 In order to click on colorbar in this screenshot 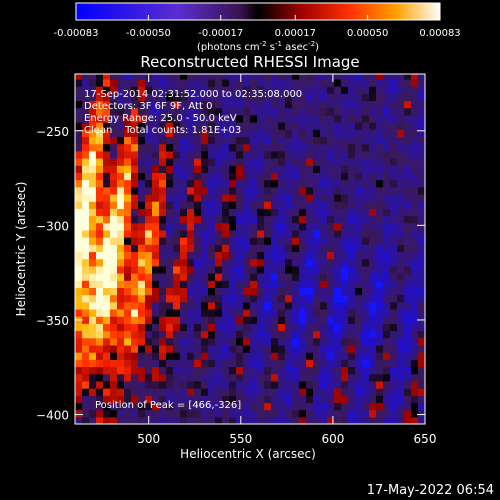, I will do `click(258, 11)`.